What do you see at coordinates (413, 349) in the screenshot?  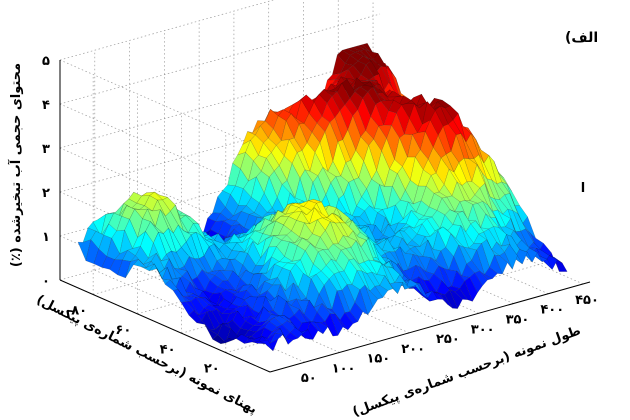 I see `x-tick-label: ۲۰۰` at bounding box center [413, 349].